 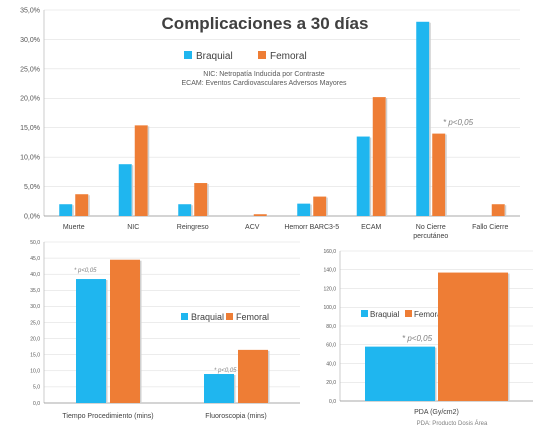 I want to click on x-category-label: Hemorr BARC3-5, so click(x=311, y=227).